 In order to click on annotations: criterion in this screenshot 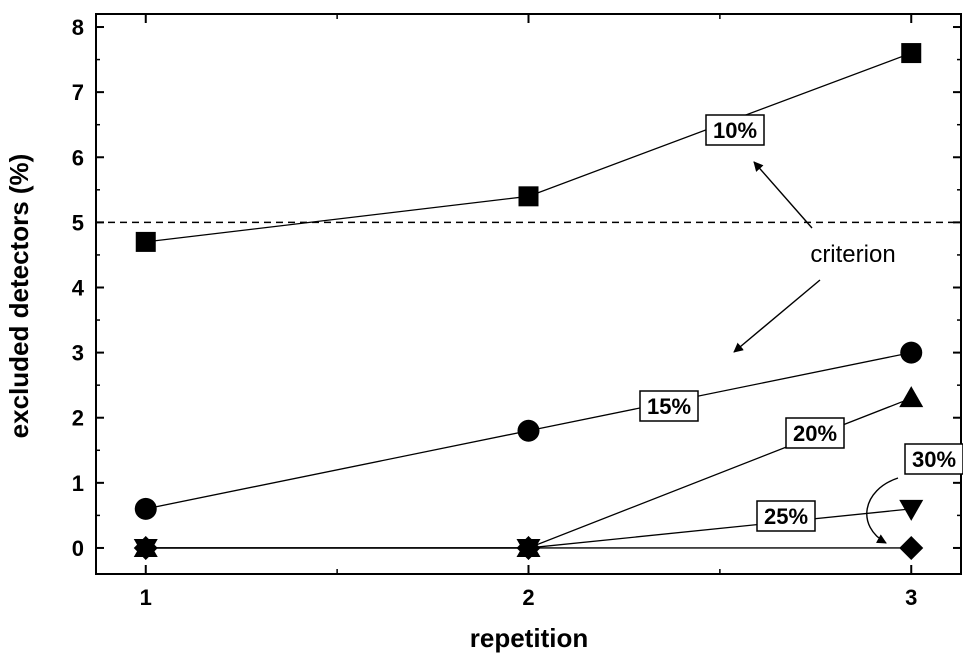, I will do `click(816, 352)`.